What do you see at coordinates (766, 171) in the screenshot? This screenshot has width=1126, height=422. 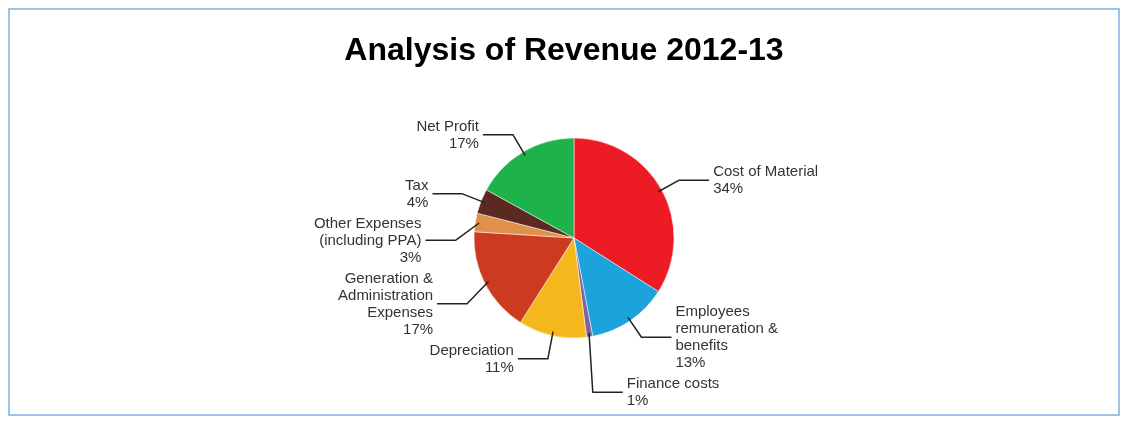 I see `slice-label: Cost of Material` at bounding box center [766, 171].